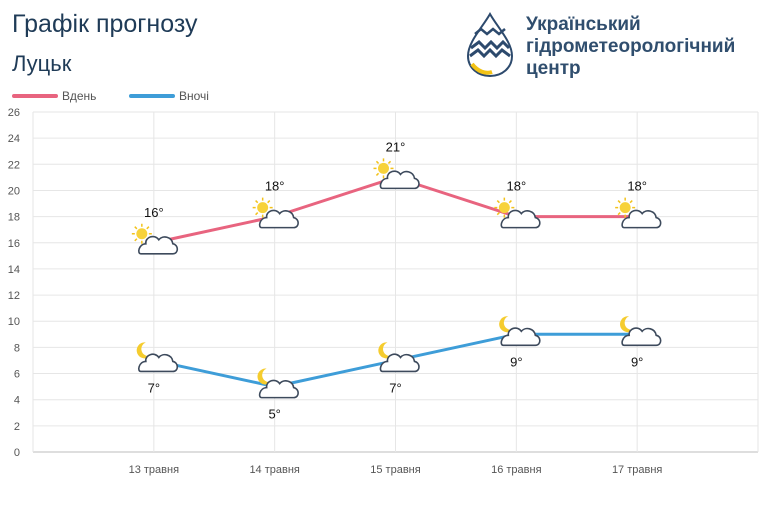 The height and width of the screenshot is (512, 764). Describe the element at coordinates (14, 244) in the screenshot. I see `y-tick-label: 16` at that location.